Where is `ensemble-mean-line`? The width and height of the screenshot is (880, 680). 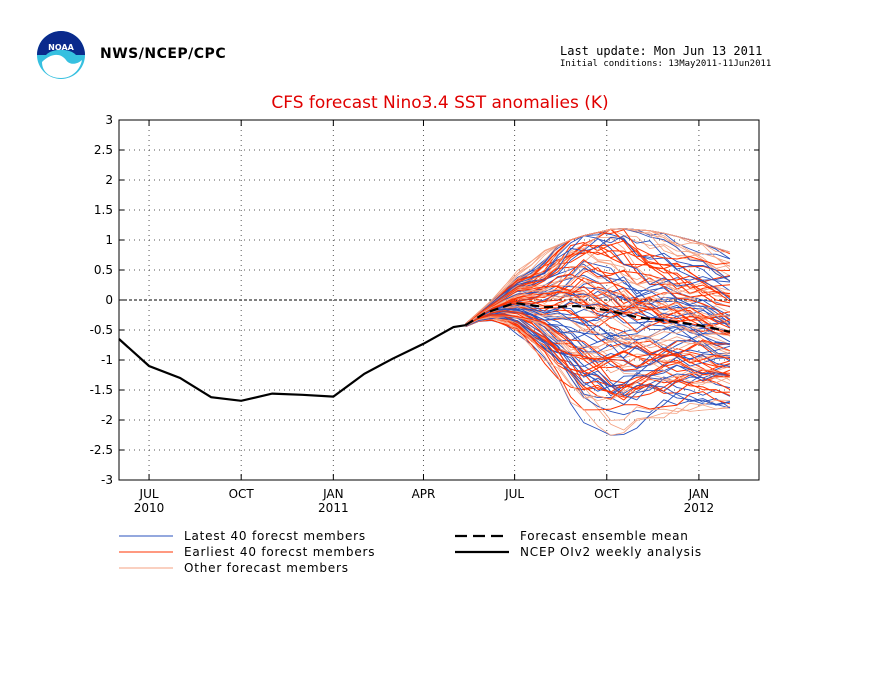
ensemble-mean-line is located at coordinates (597, 317).